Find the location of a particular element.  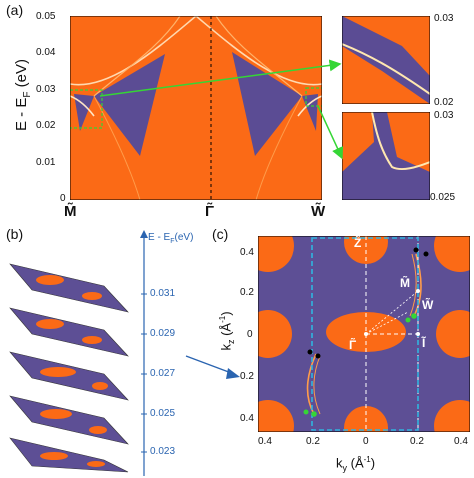

label-i: Ĩ is located at coordinates (424, 343).